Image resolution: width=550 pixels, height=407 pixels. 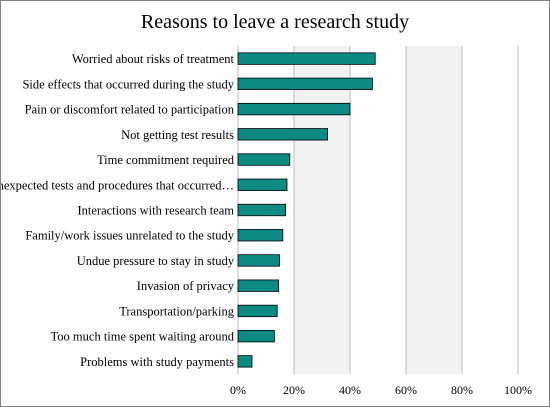 I want to click on category-label: Interactions with research team, so click(x=155, y=211).